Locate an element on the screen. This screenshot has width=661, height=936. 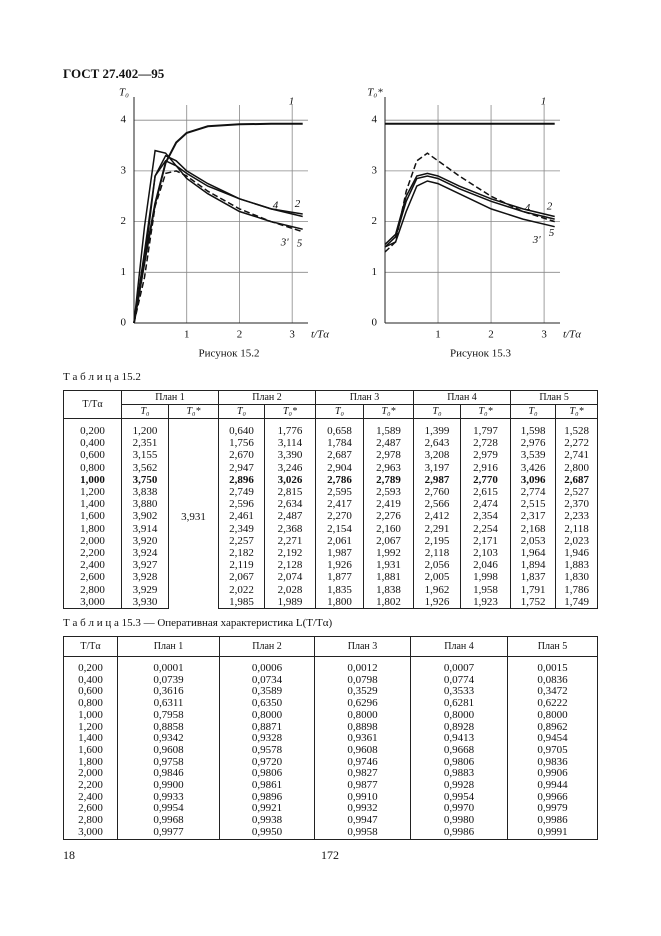
cell: 0,6222 is located at coordinates (552, 703).